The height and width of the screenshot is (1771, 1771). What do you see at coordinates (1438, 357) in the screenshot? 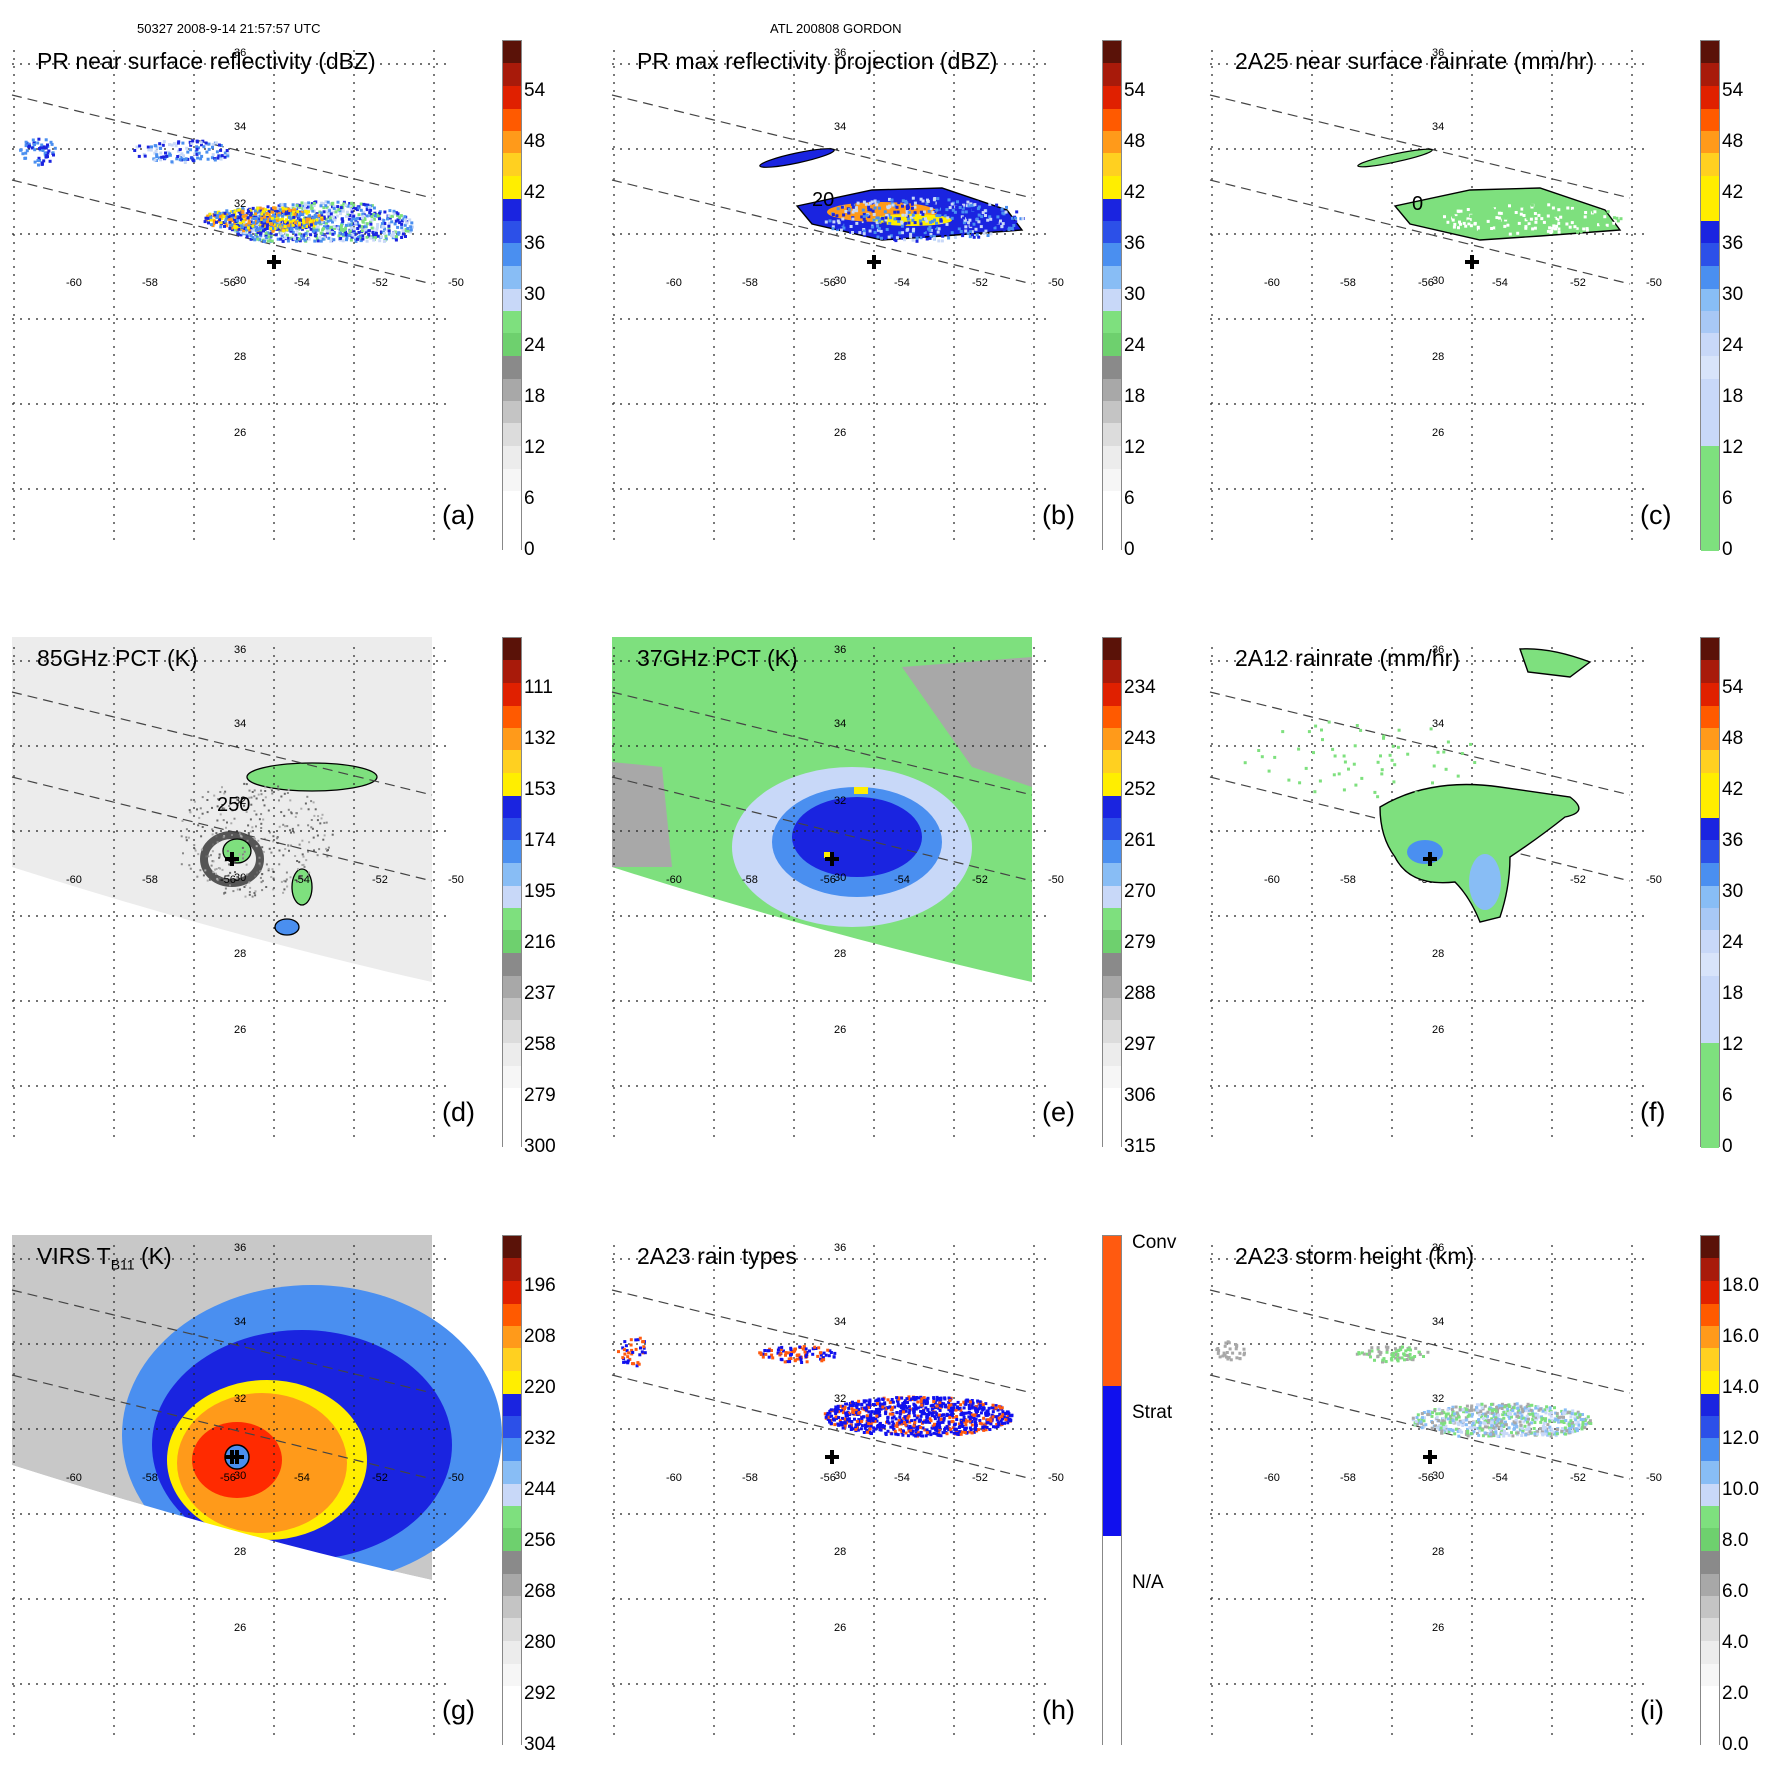
I see `lat-tick-label: 28` at bounding box center [1438, 357].